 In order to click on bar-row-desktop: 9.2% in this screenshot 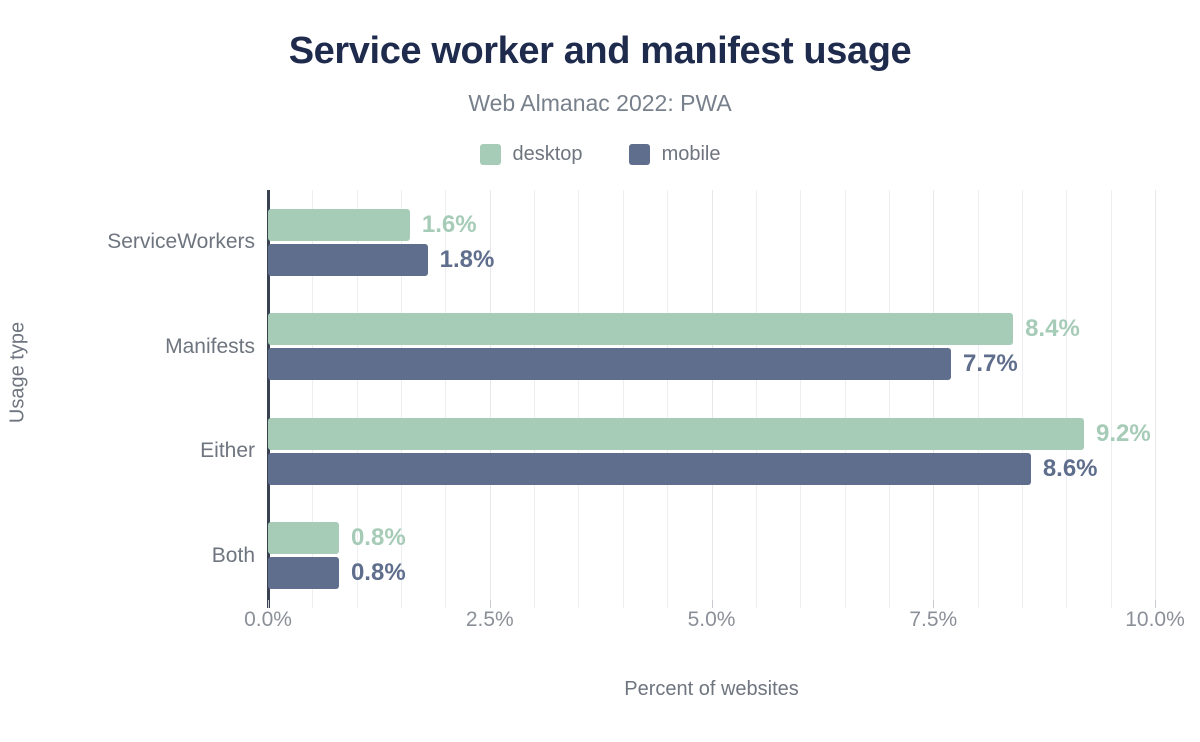, I will do `click(711, 433)`.